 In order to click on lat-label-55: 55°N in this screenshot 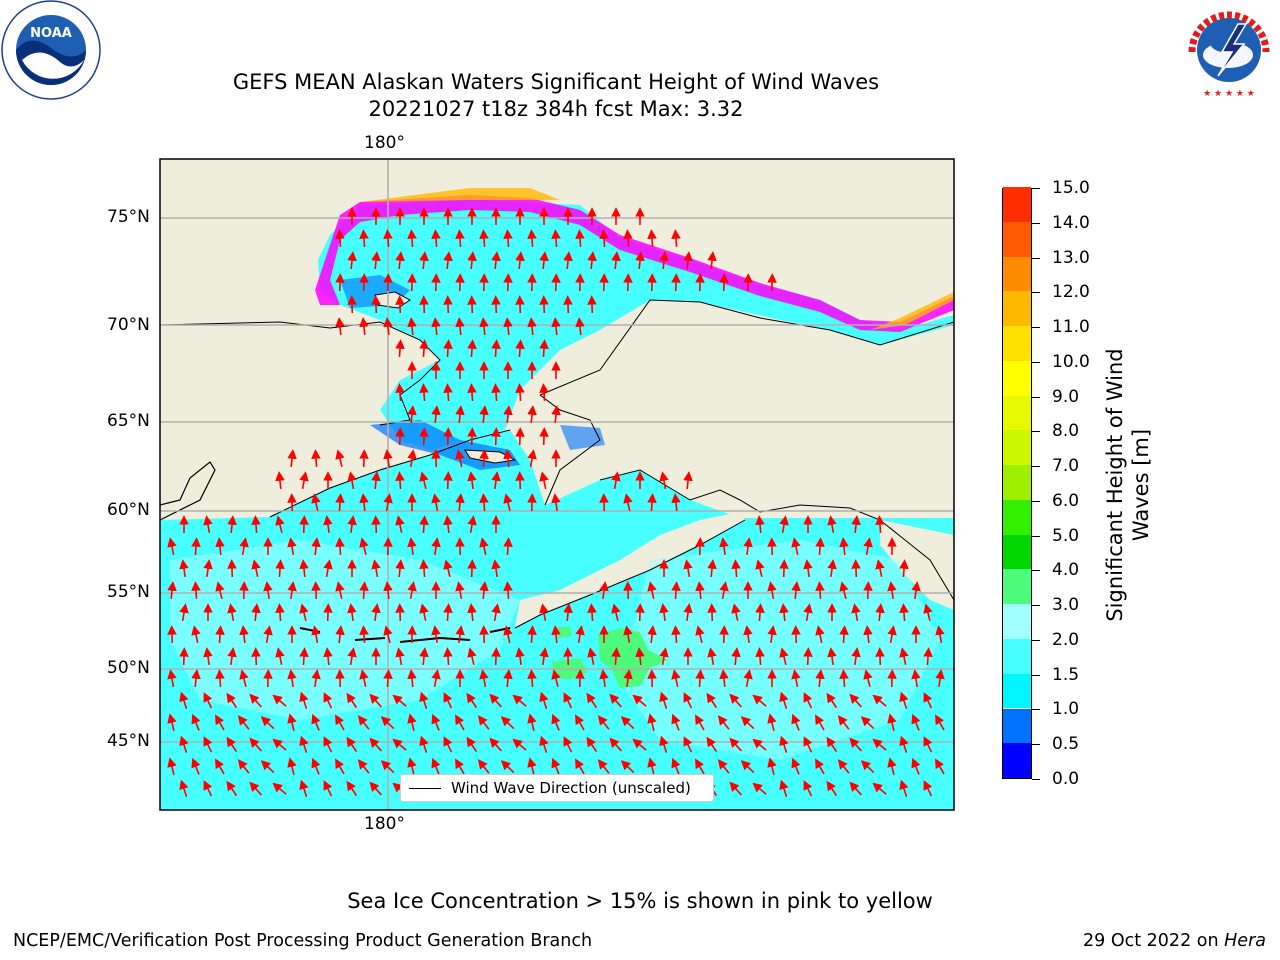, I will do `click(128, 592)`.